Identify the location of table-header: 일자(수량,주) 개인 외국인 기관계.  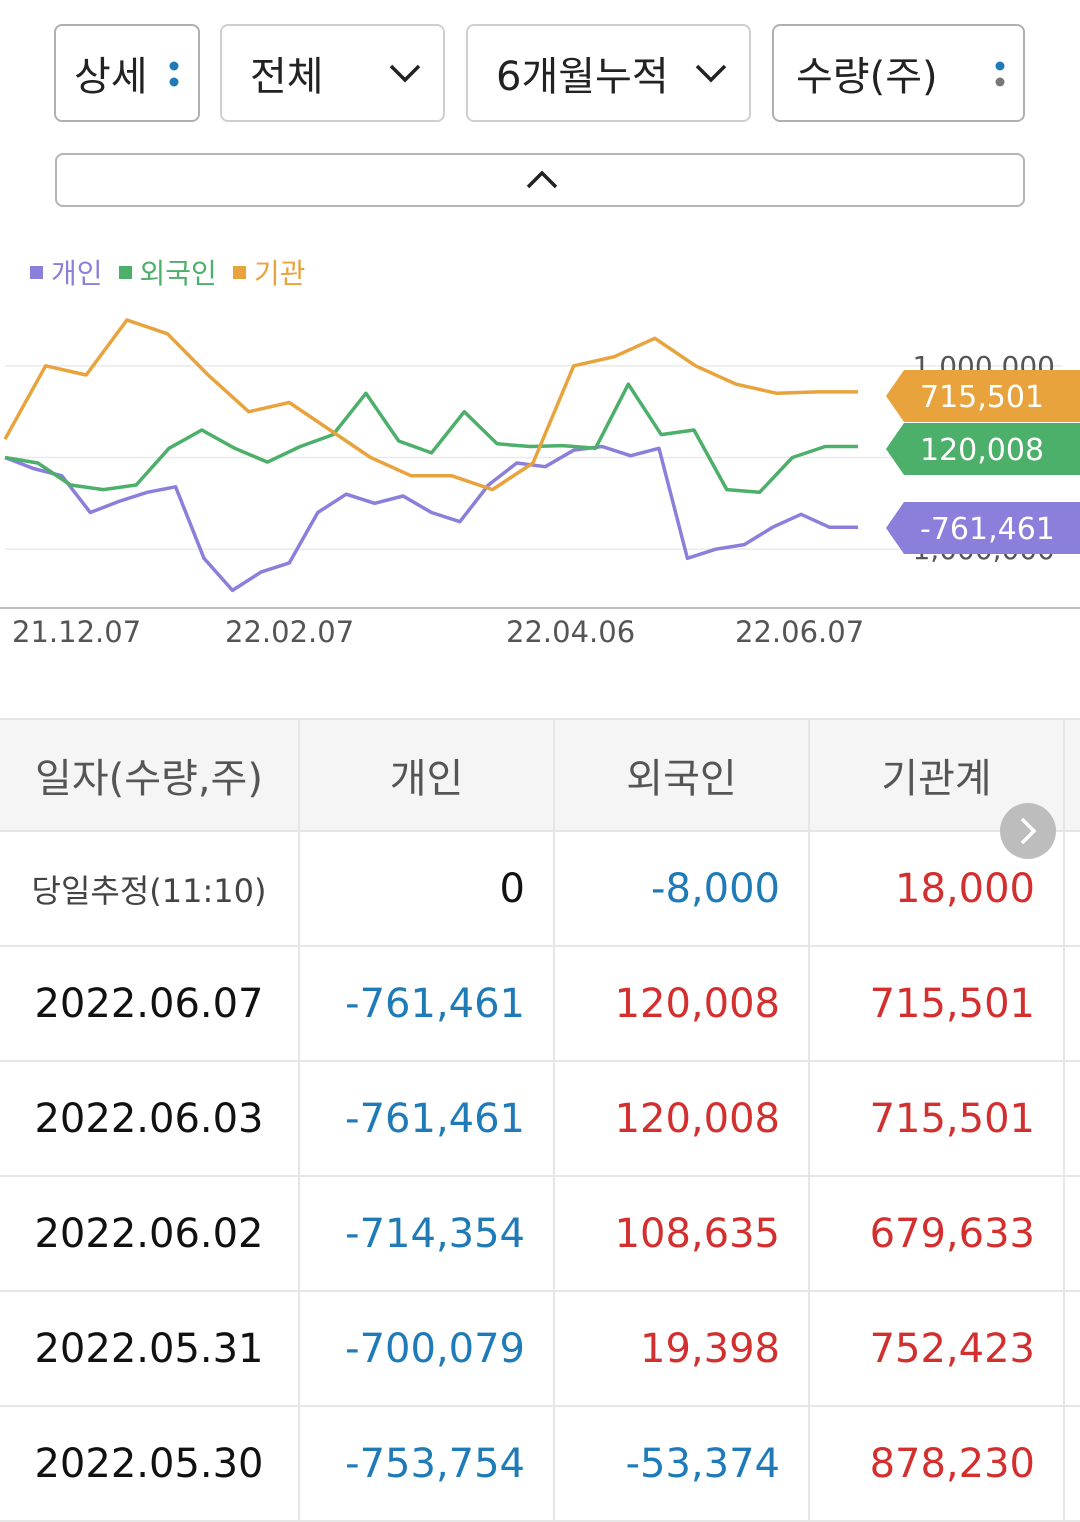
(540, 775).